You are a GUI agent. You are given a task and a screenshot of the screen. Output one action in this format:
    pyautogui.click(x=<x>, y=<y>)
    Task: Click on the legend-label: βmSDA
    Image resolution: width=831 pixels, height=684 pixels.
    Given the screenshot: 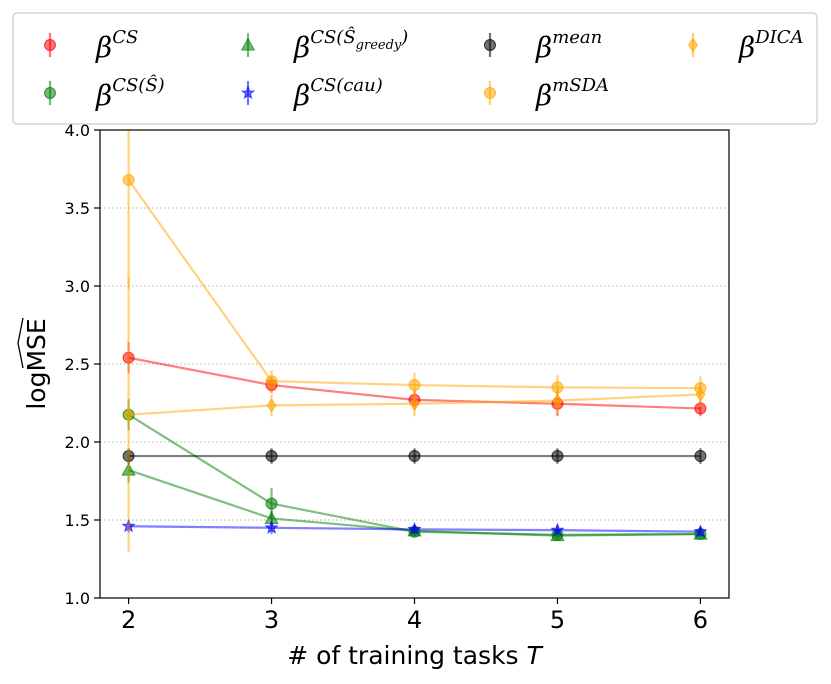 What is the action you would take?
    pyautogui.click(x=572, y=93)
    